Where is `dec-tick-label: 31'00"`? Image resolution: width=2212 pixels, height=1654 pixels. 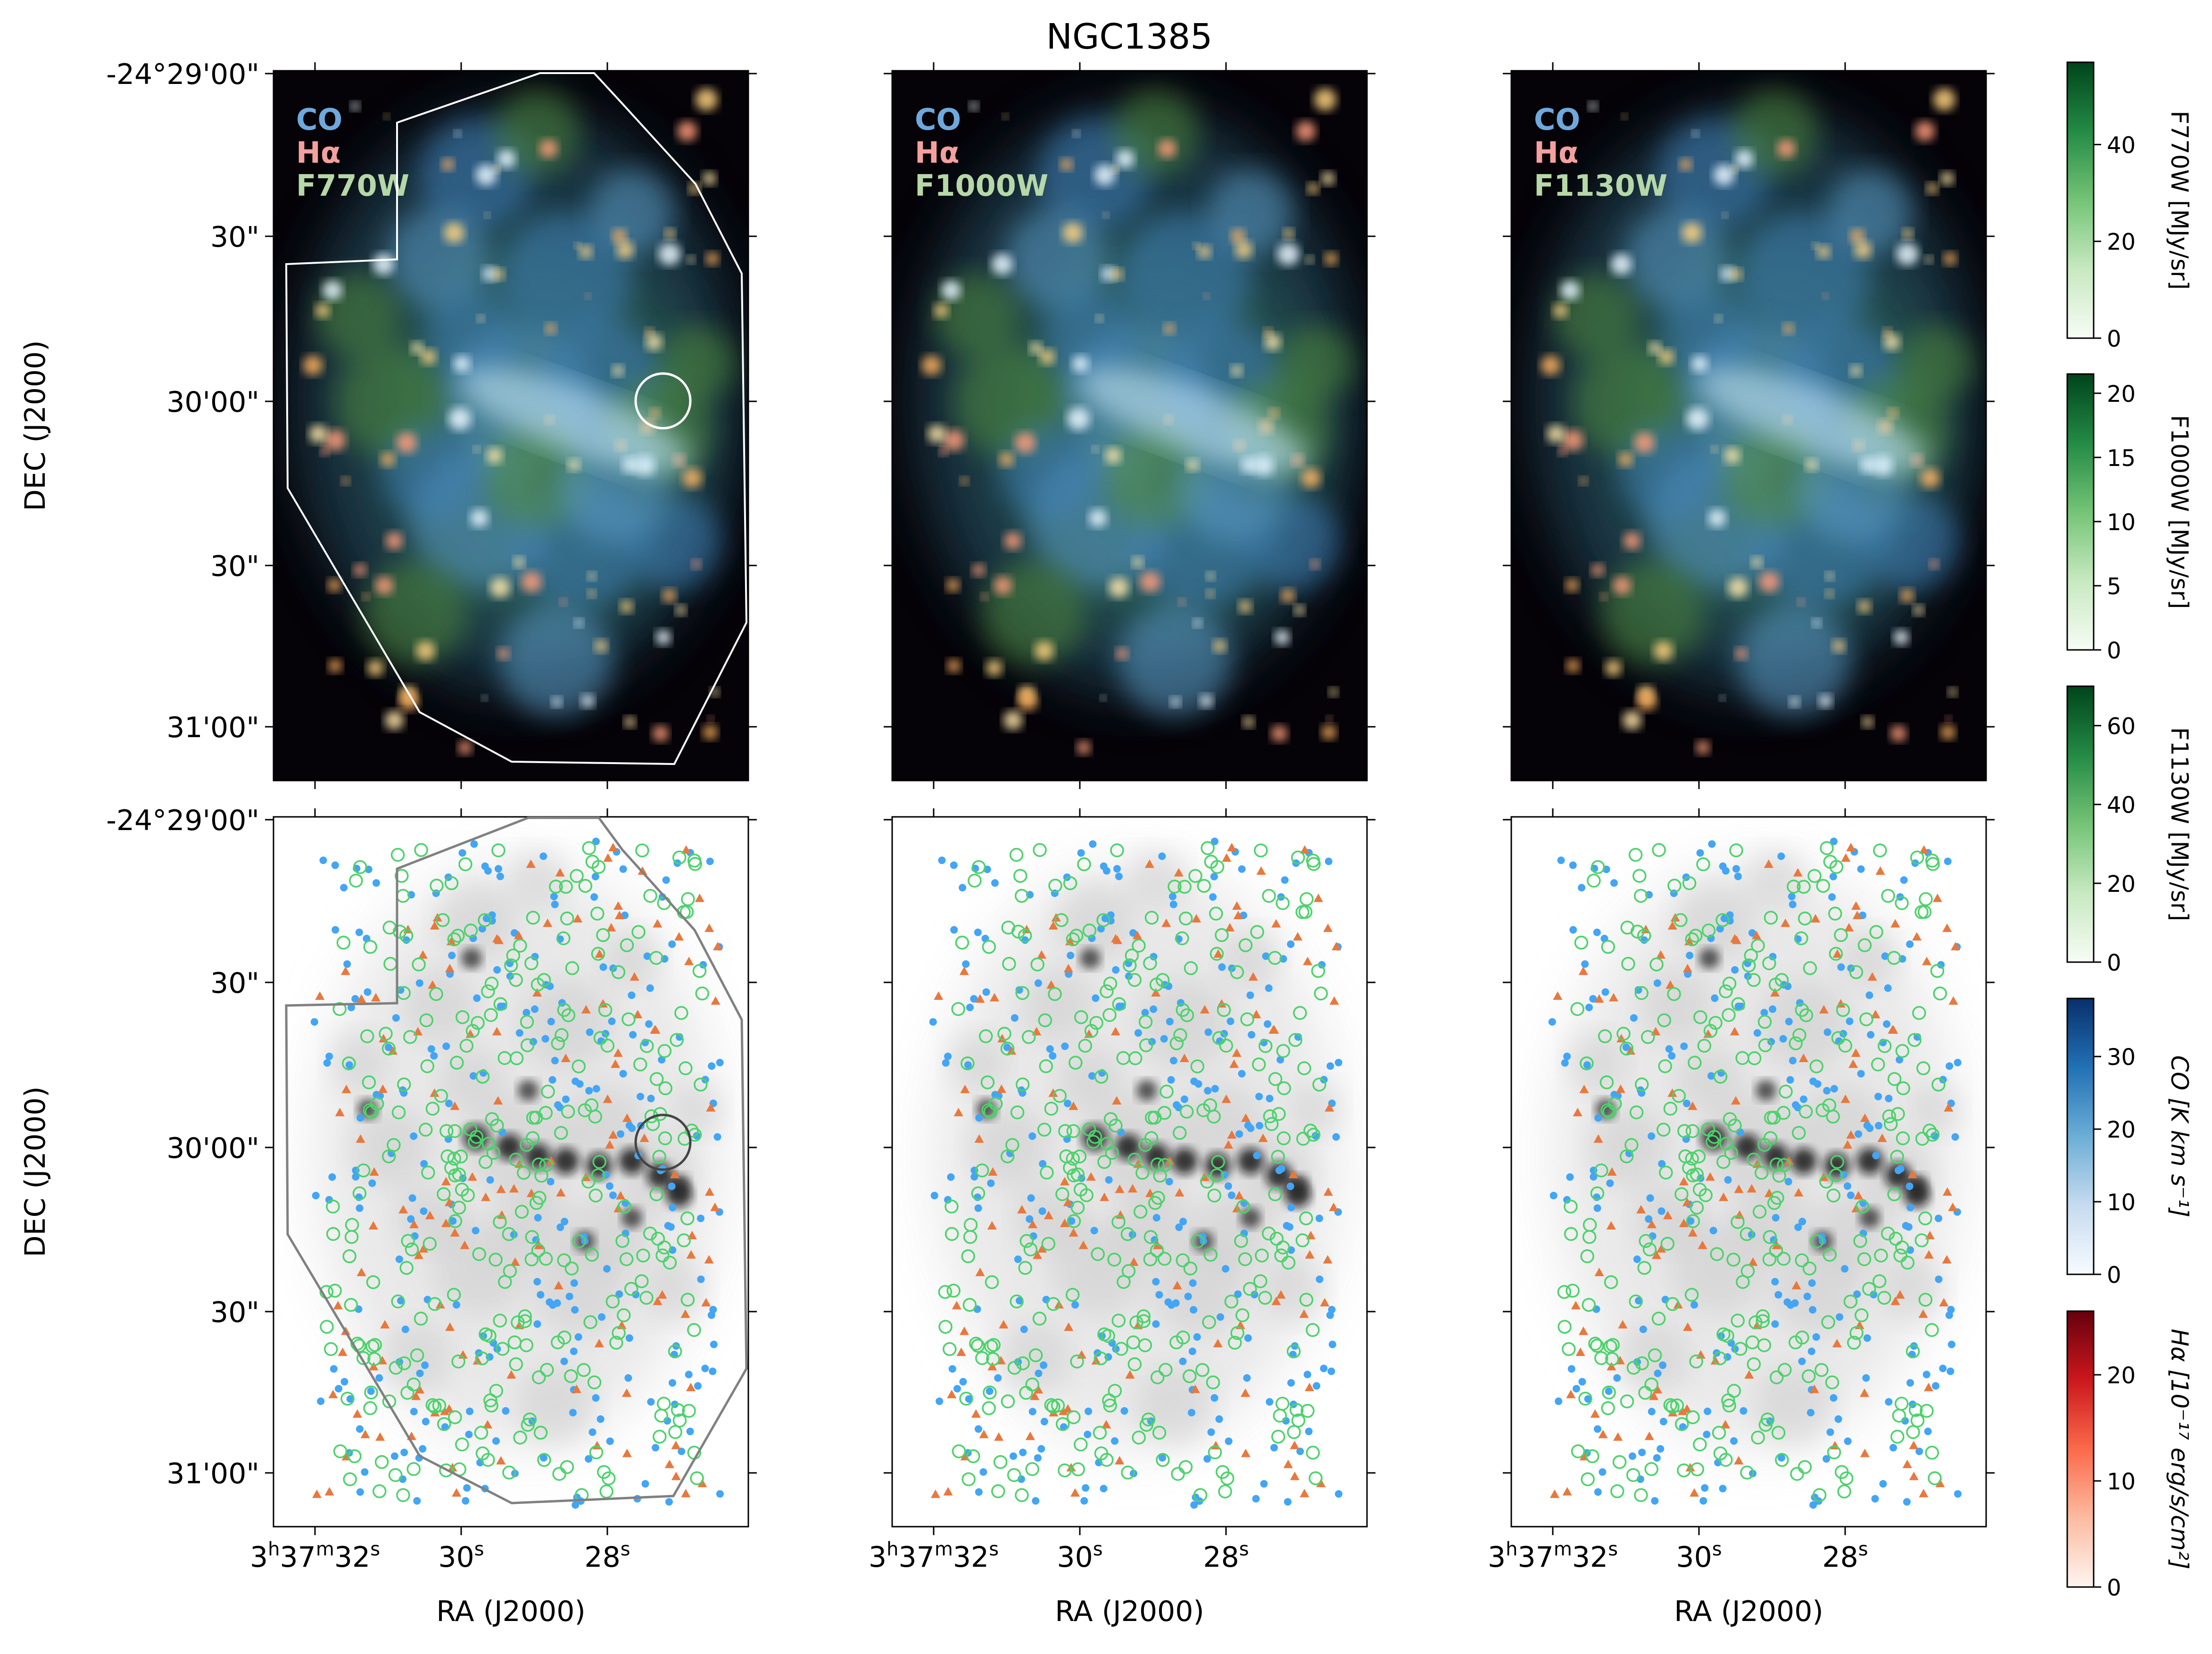 dec-tick-label: 31'00" is located at coordinates (212, 1473).